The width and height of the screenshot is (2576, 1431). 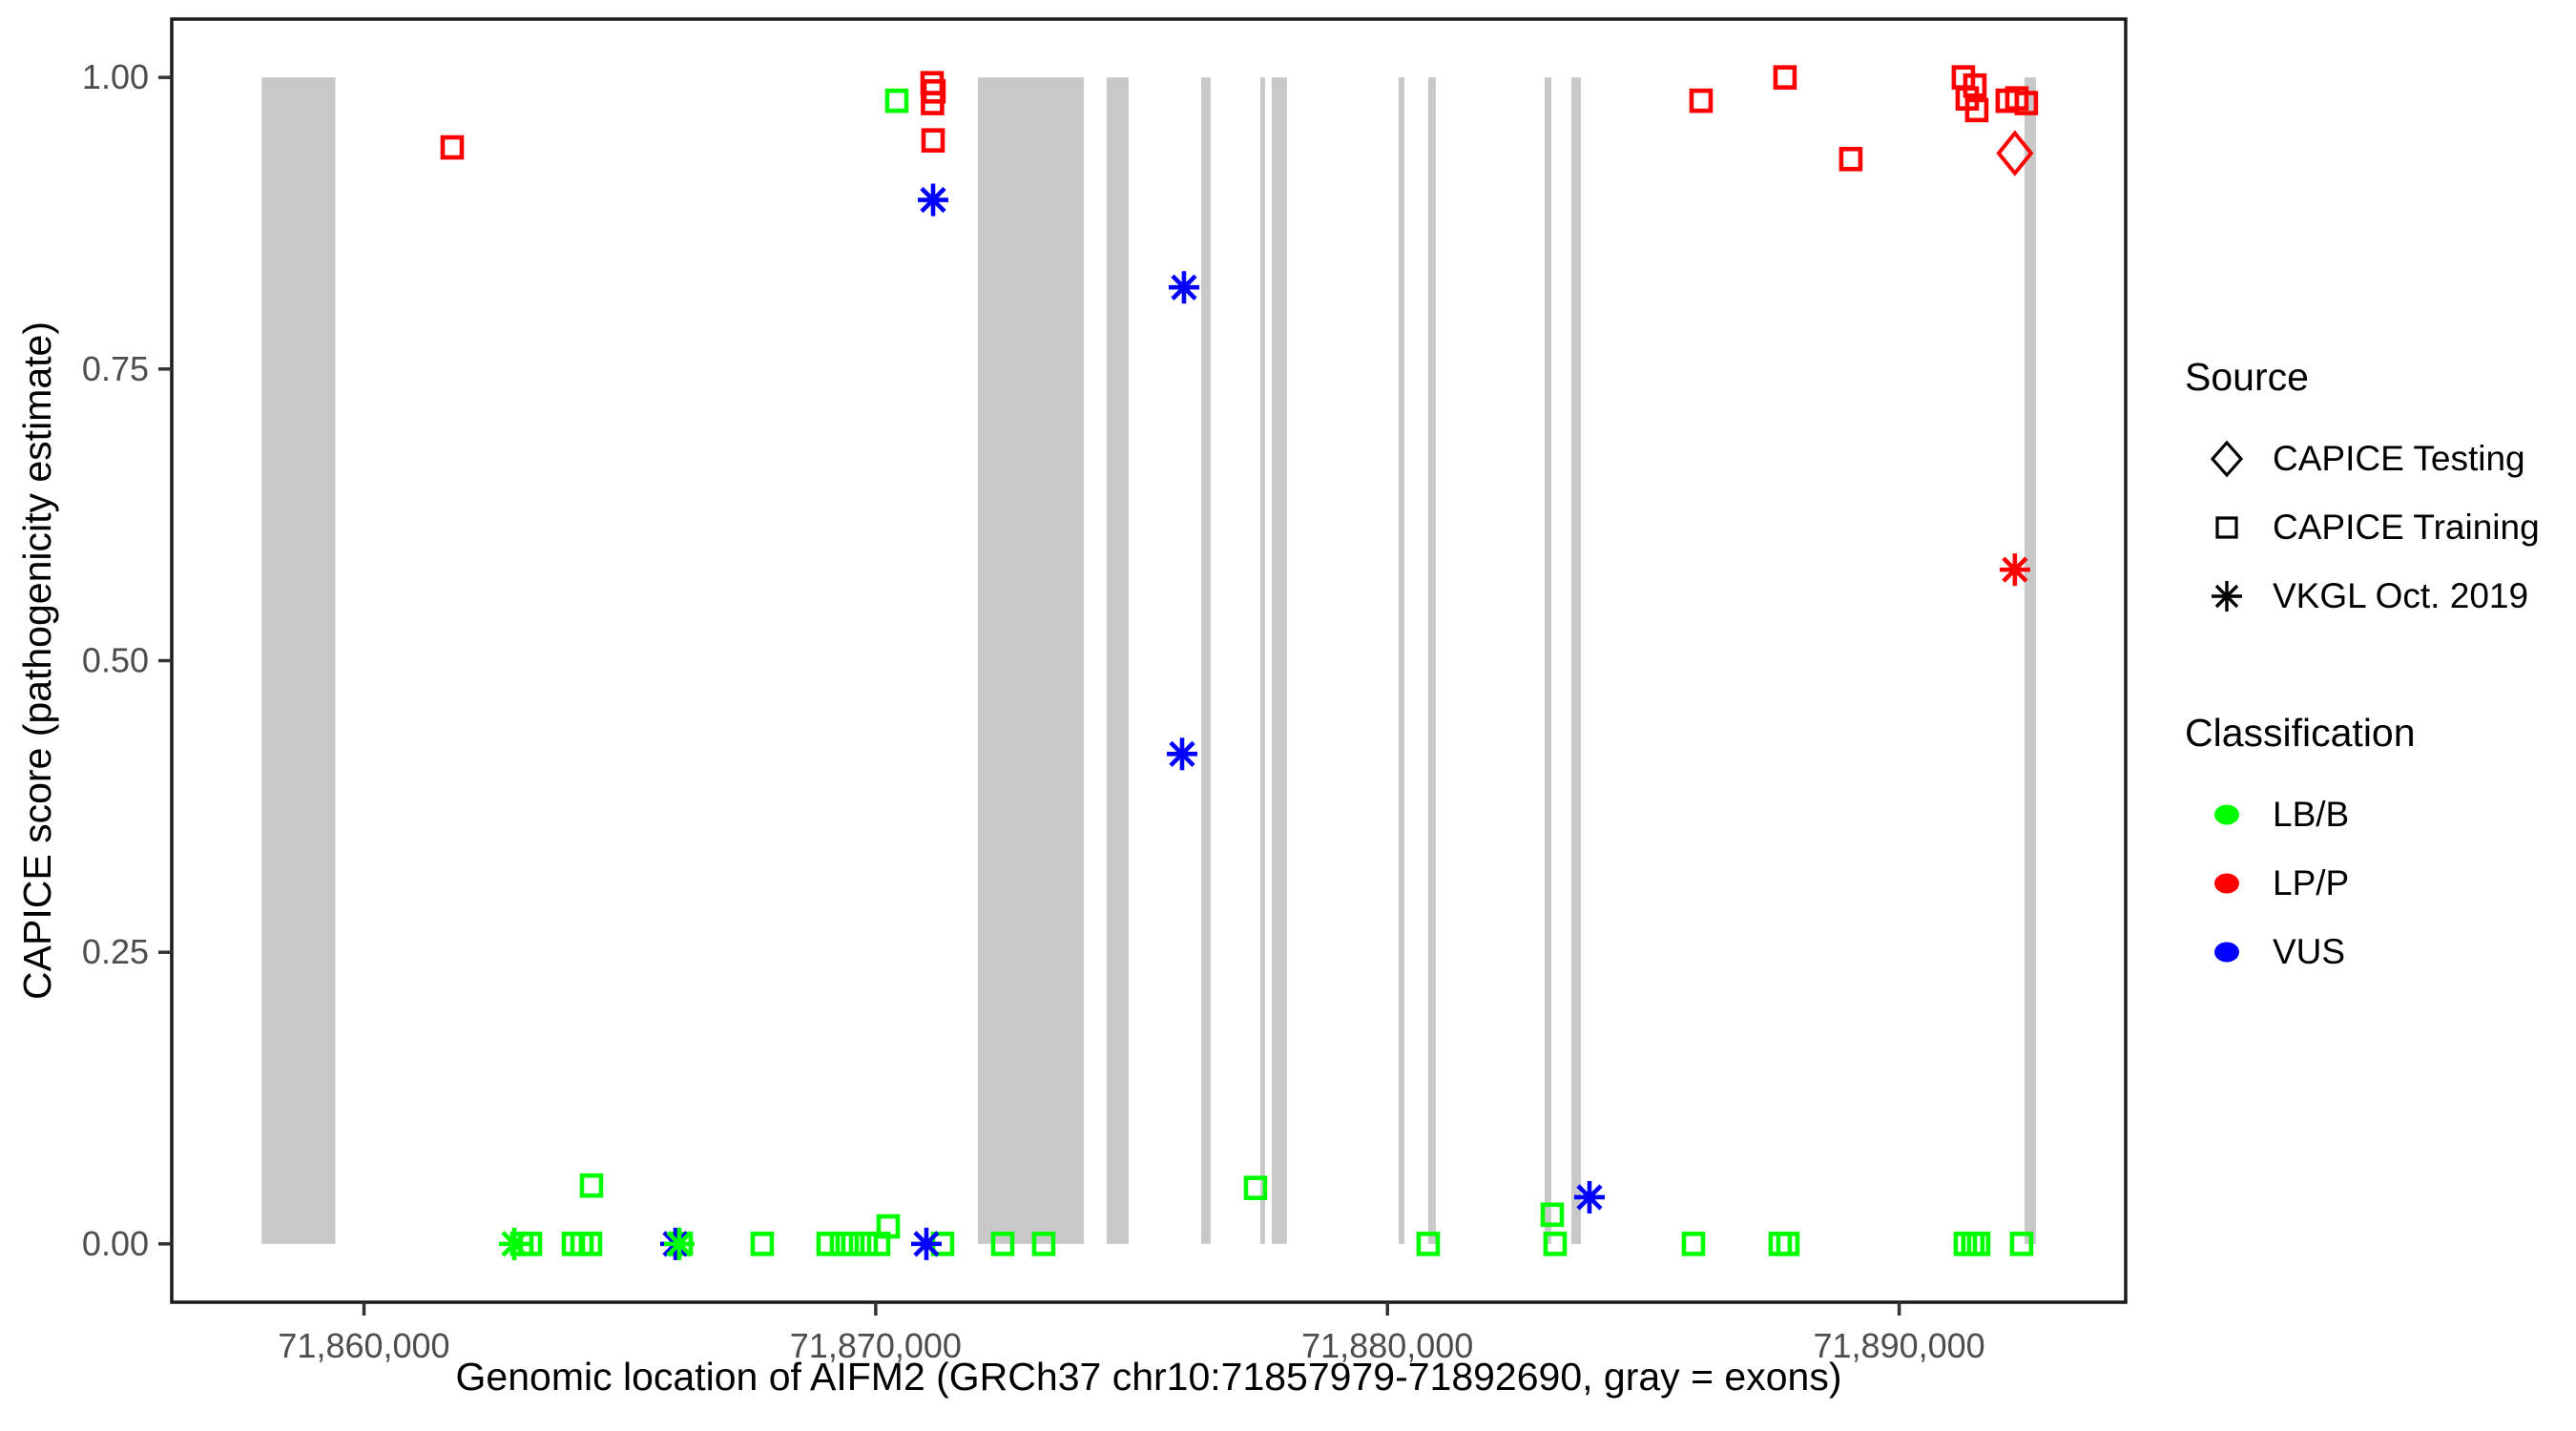 What do you see at coordinates (115, 369) in the screenshot?
I see `y-tick-label: 0.75` at bounding box center [115, 369].